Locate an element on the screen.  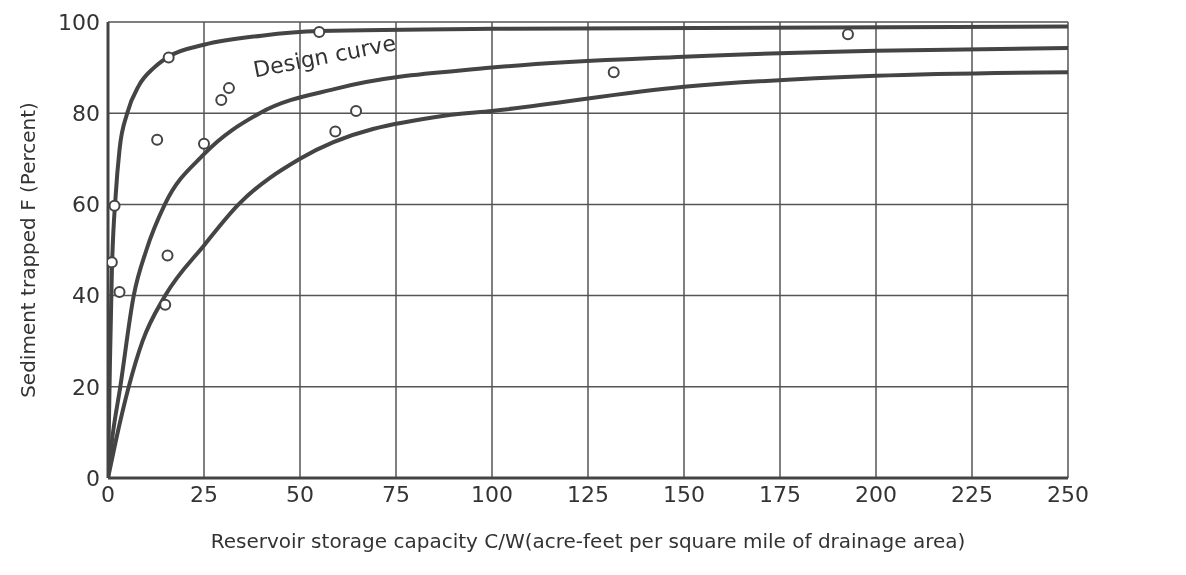
x-tick-label: 50 is located at coordinates (300, 494).